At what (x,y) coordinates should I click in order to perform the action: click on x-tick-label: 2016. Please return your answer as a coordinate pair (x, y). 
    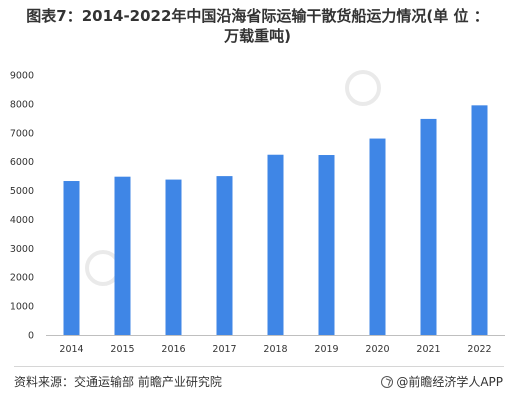
    Looking at the image, I should click on (173, 349).